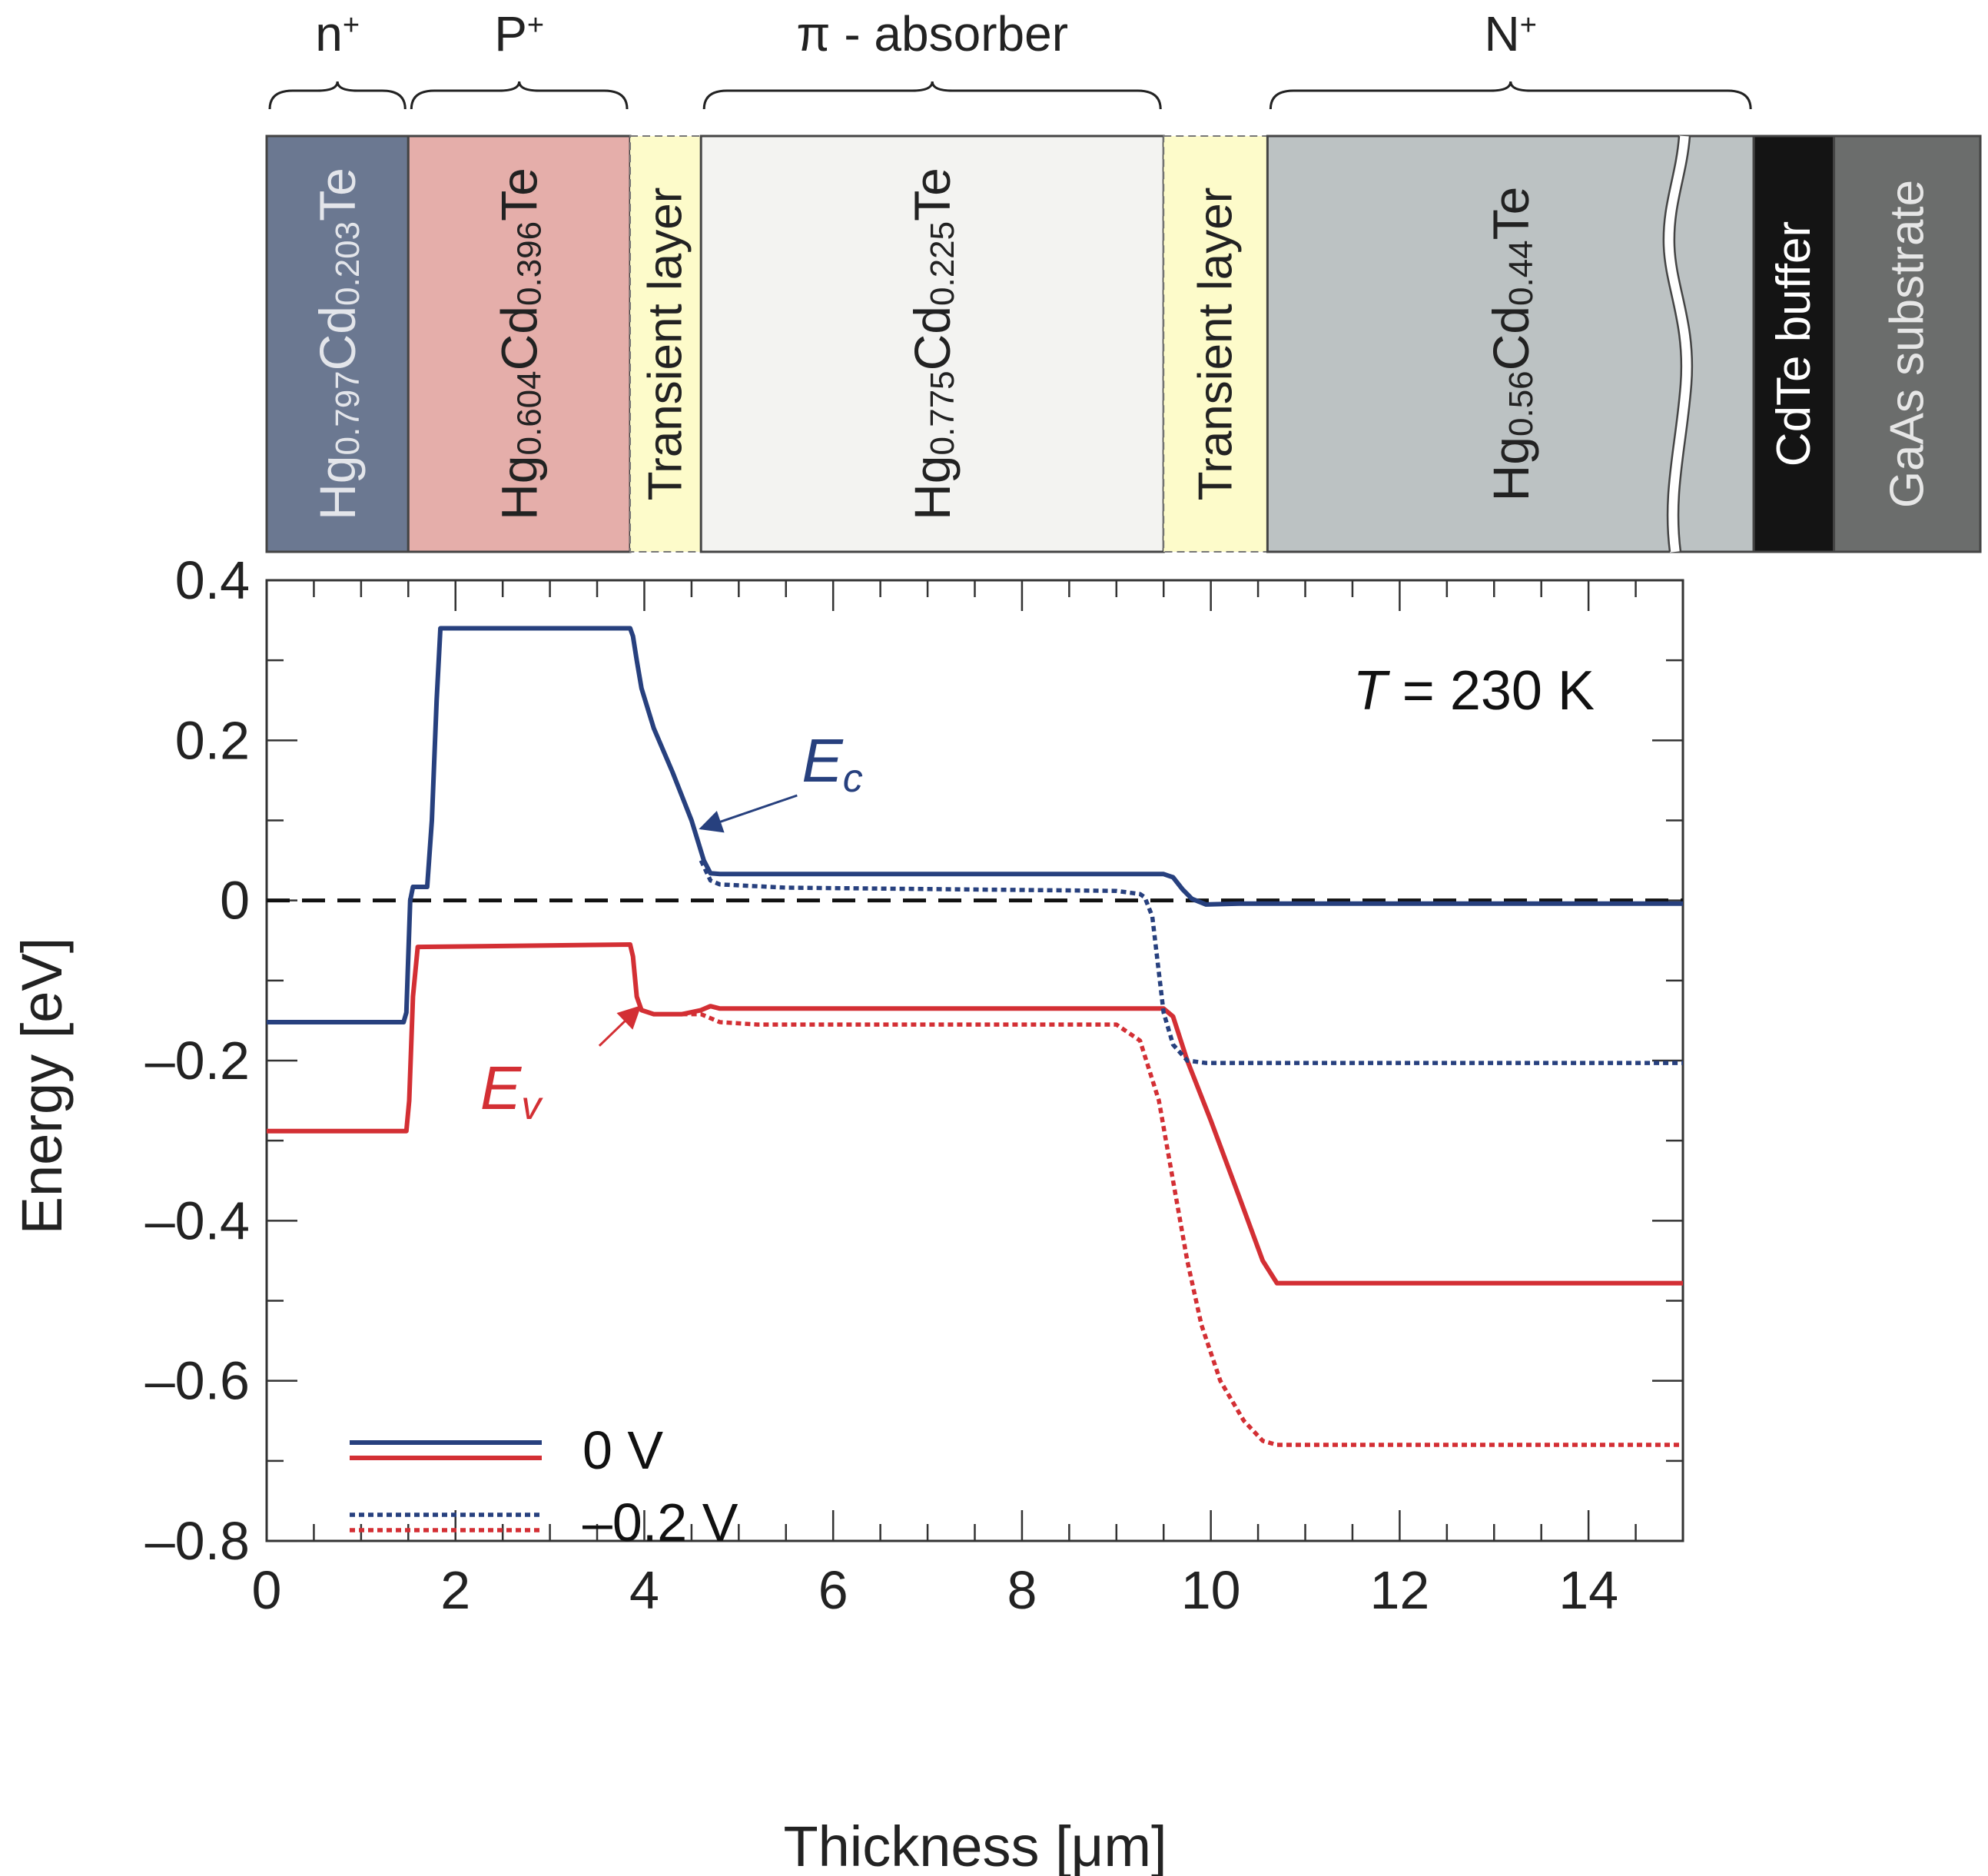 This screenshot has width=1988, height=1876. I want to click on layer-block-cdte: CdTe buffer, so click(1794, 343).